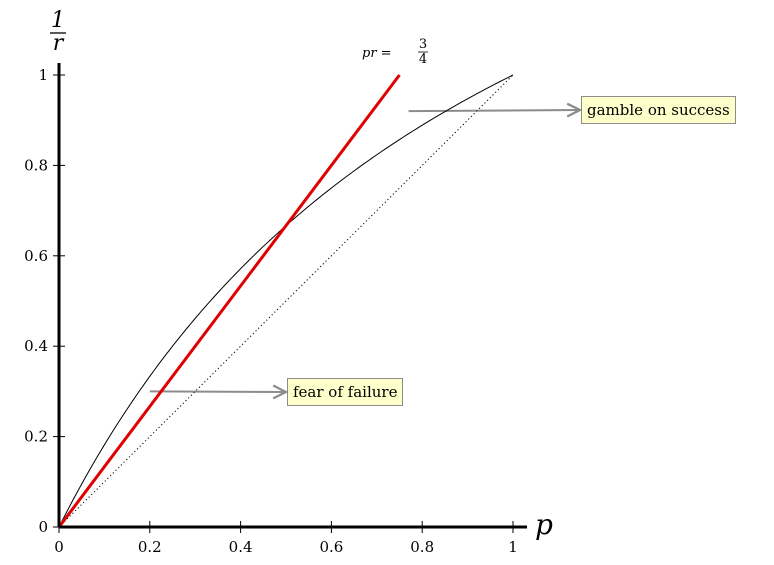  What do you see at coordinates (58, 20) in the screenshot?
I see `y-axis-label-numerator: 1` at bounding box center [58, 20].